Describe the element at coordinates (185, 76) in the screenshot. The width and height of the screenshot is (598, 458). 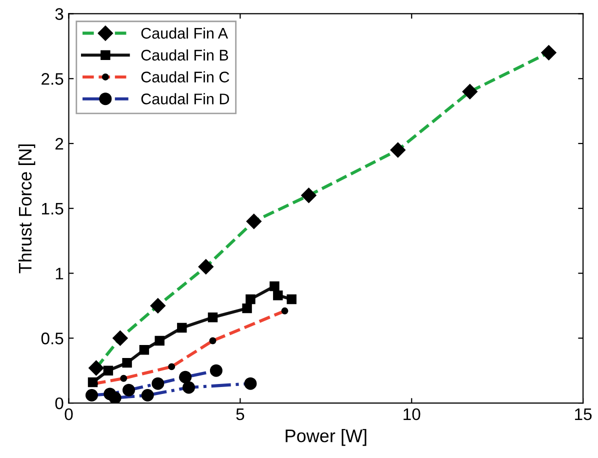
I see `legend-label: Caudal Fin C` at that location.